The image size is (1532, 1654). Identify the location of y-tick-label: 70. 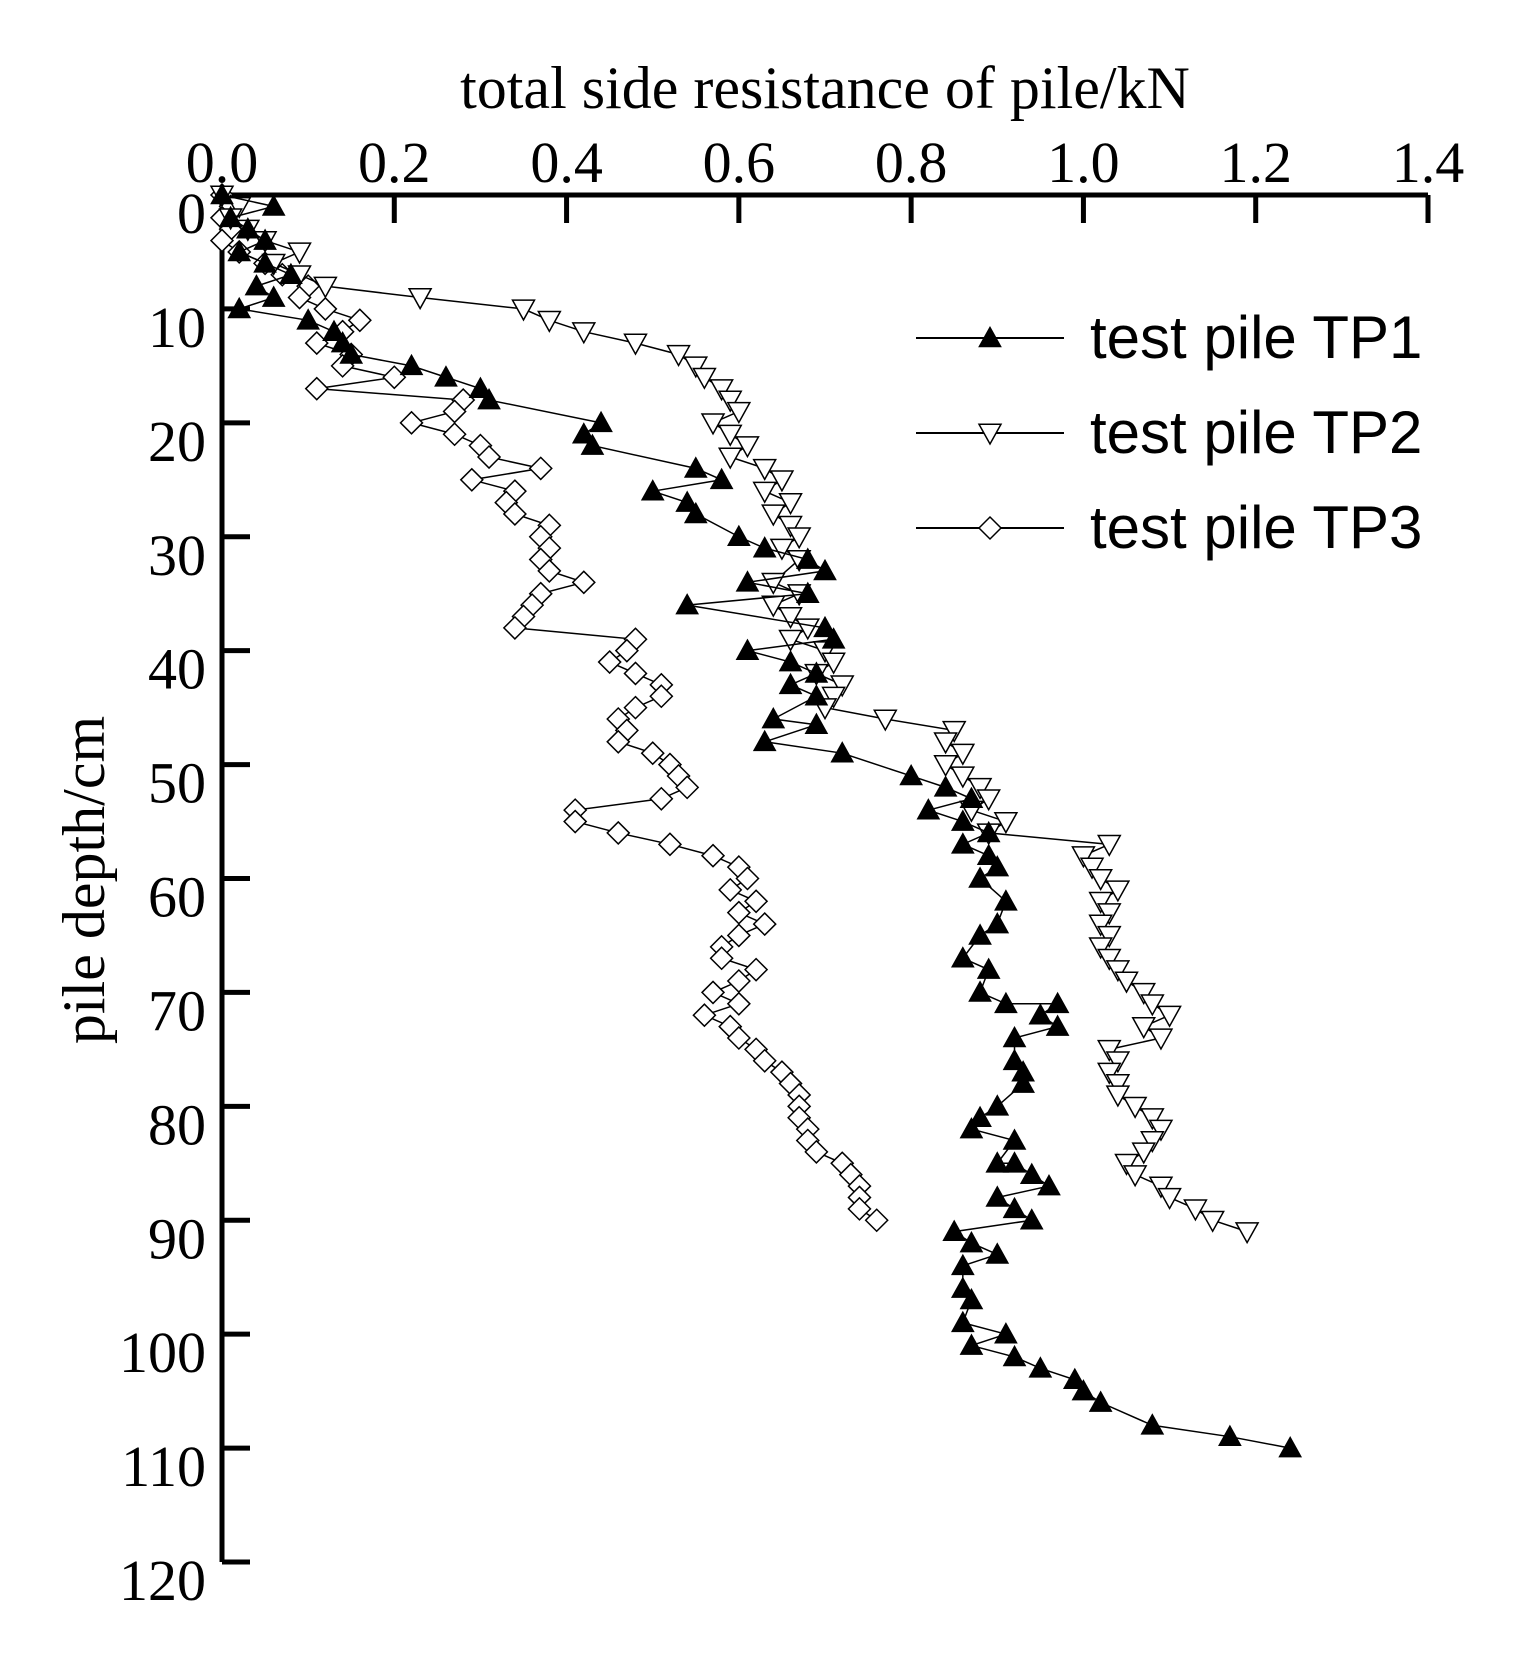
(177, 1010).